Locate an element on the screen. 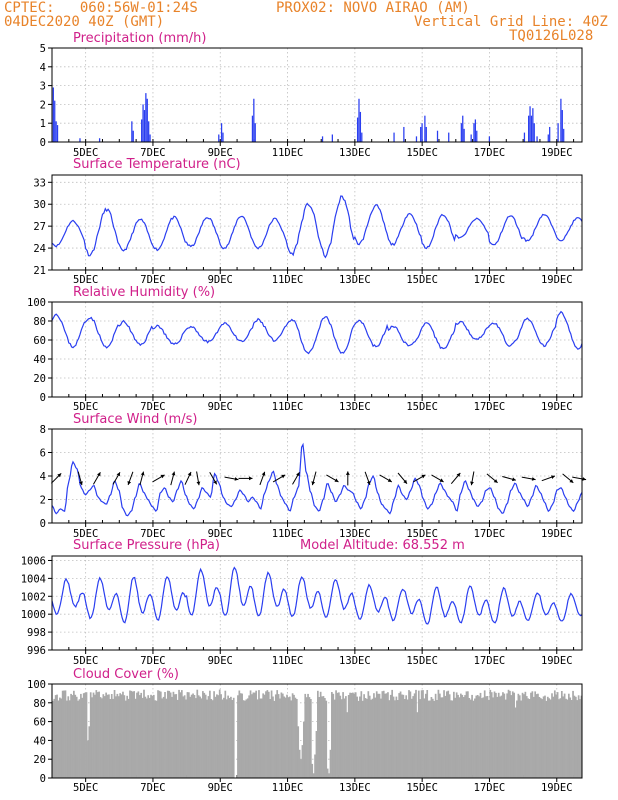 The width and height of the screenshot is (618, 800). y-tick-label: 2 is located at coordinates (43, 501).